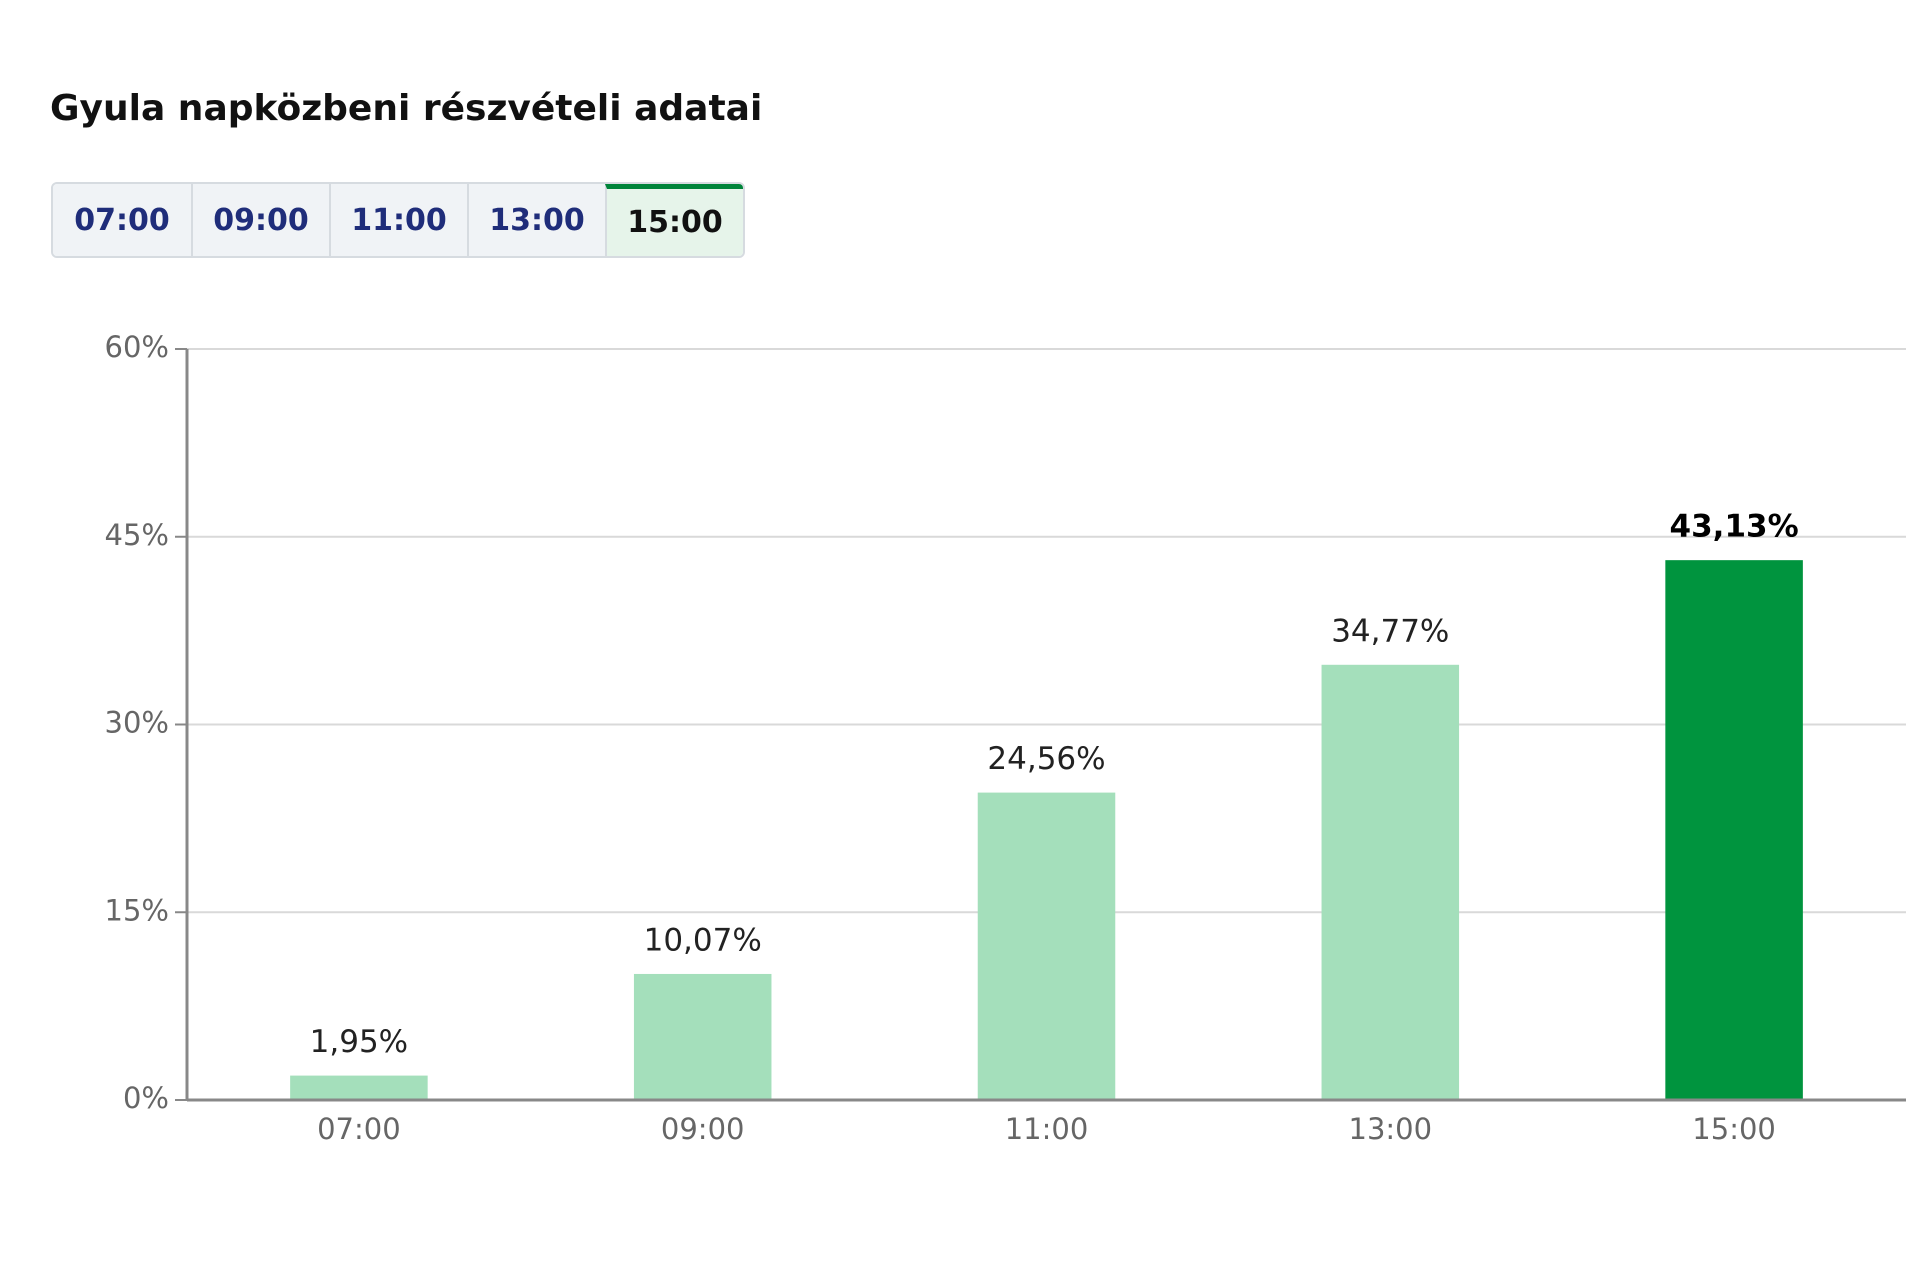  What do you see at coordinates (137, 723) in the screenshot?
I see `y-tick-label: 30%` at bounding box center [137, 723].